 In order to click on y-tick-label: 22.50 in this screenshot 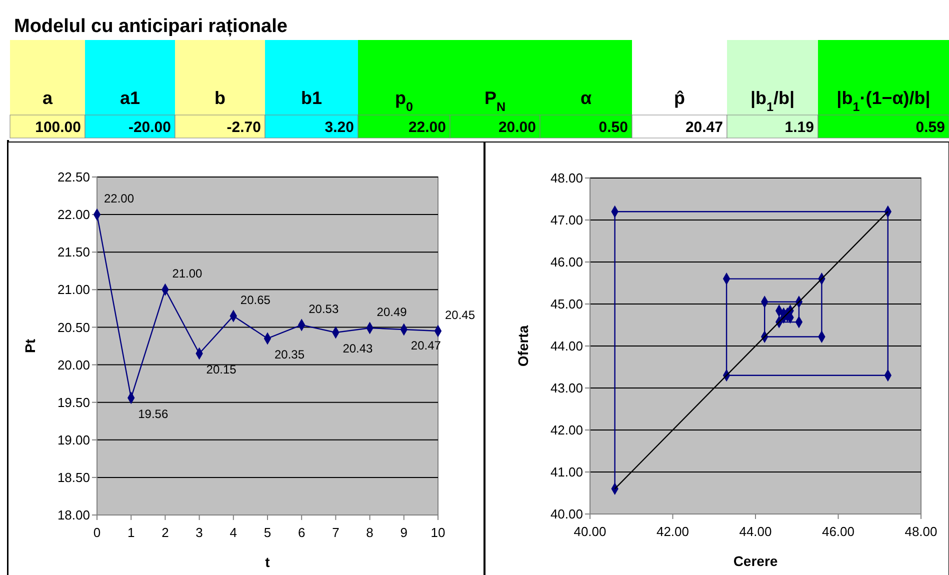, I will do `click(73, 177)`.